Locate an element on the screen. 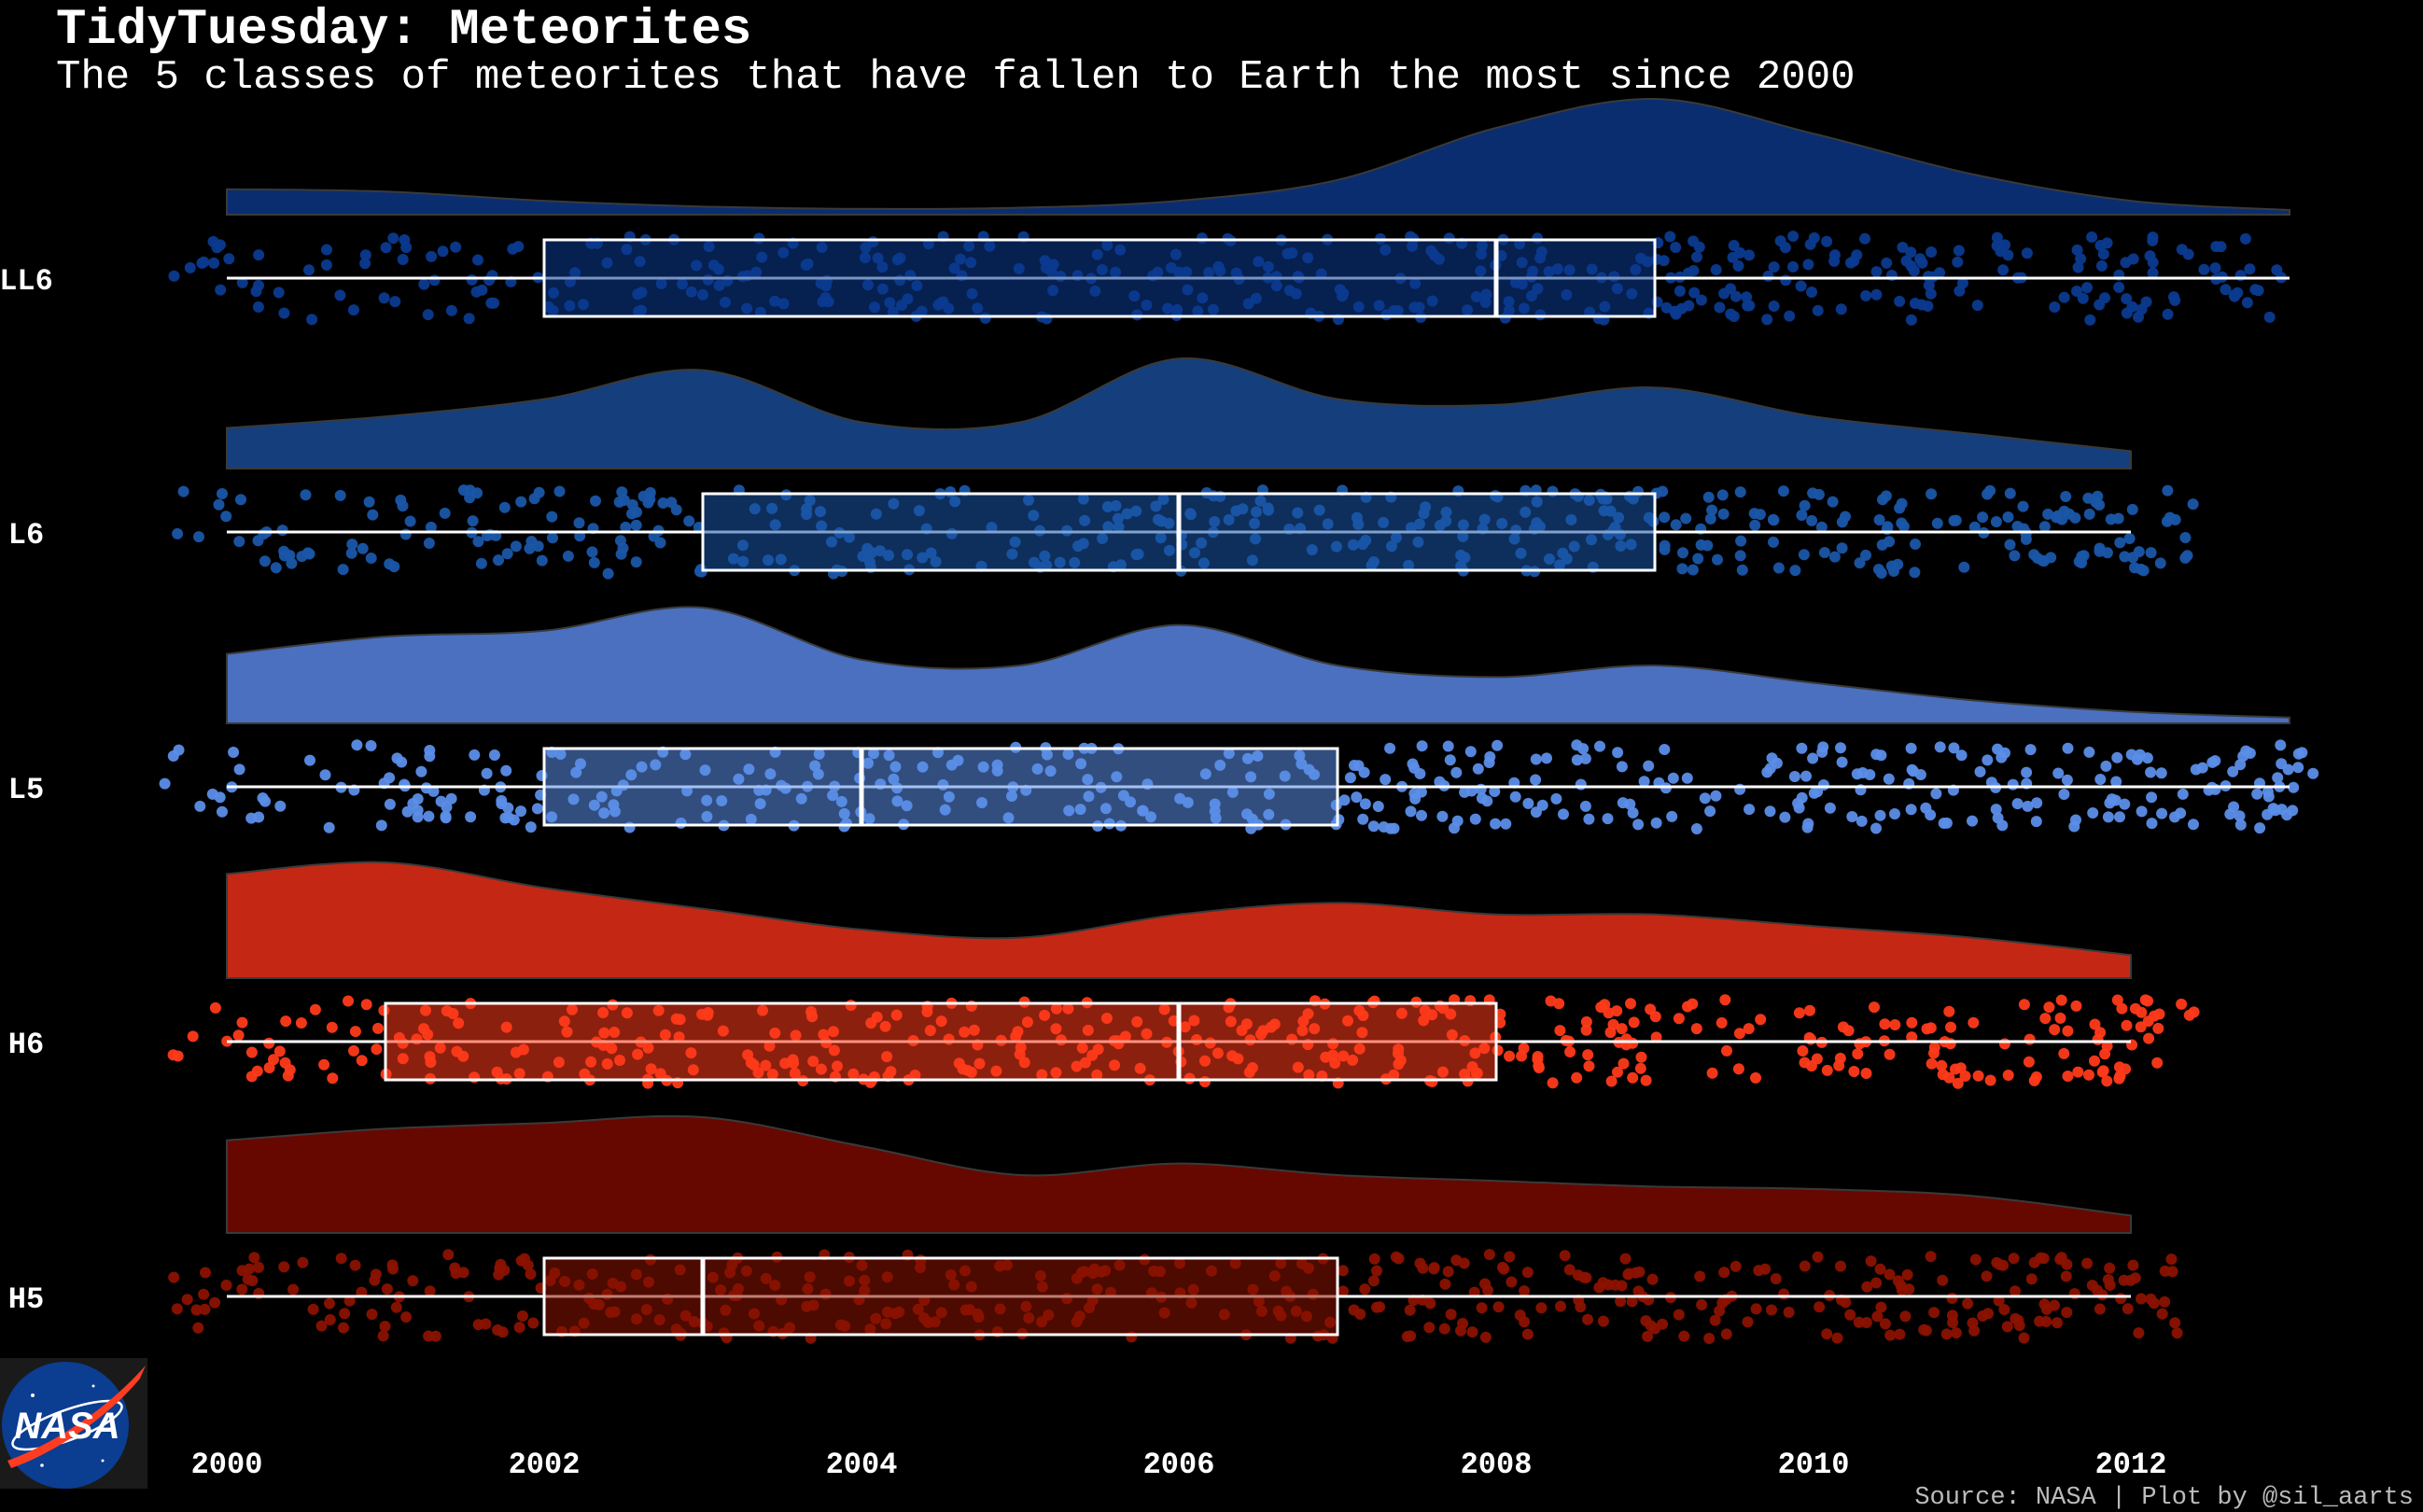 This screenshot has width=2423, height=1512. box-l5 is located at coordinates (941, 787).